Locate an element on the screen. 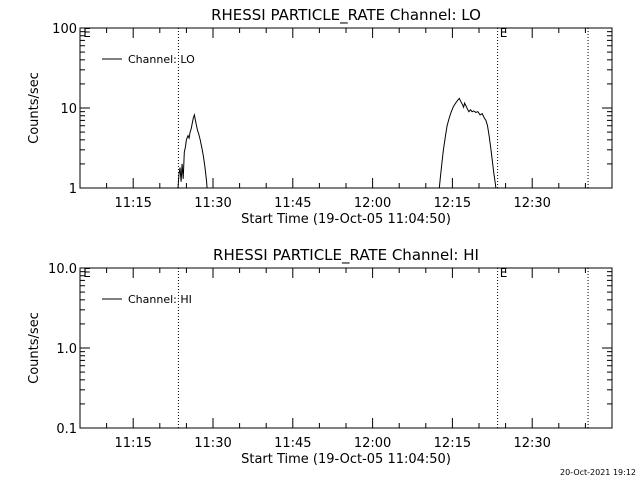 The height and width of the screenshot is (480, 640). series-group is located at coordinates (337, 142).